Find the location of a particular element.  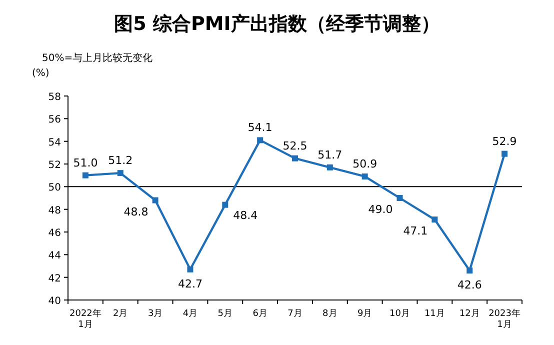

text: 50%=与上月比较无变化 is located at coordinates (97, 58).